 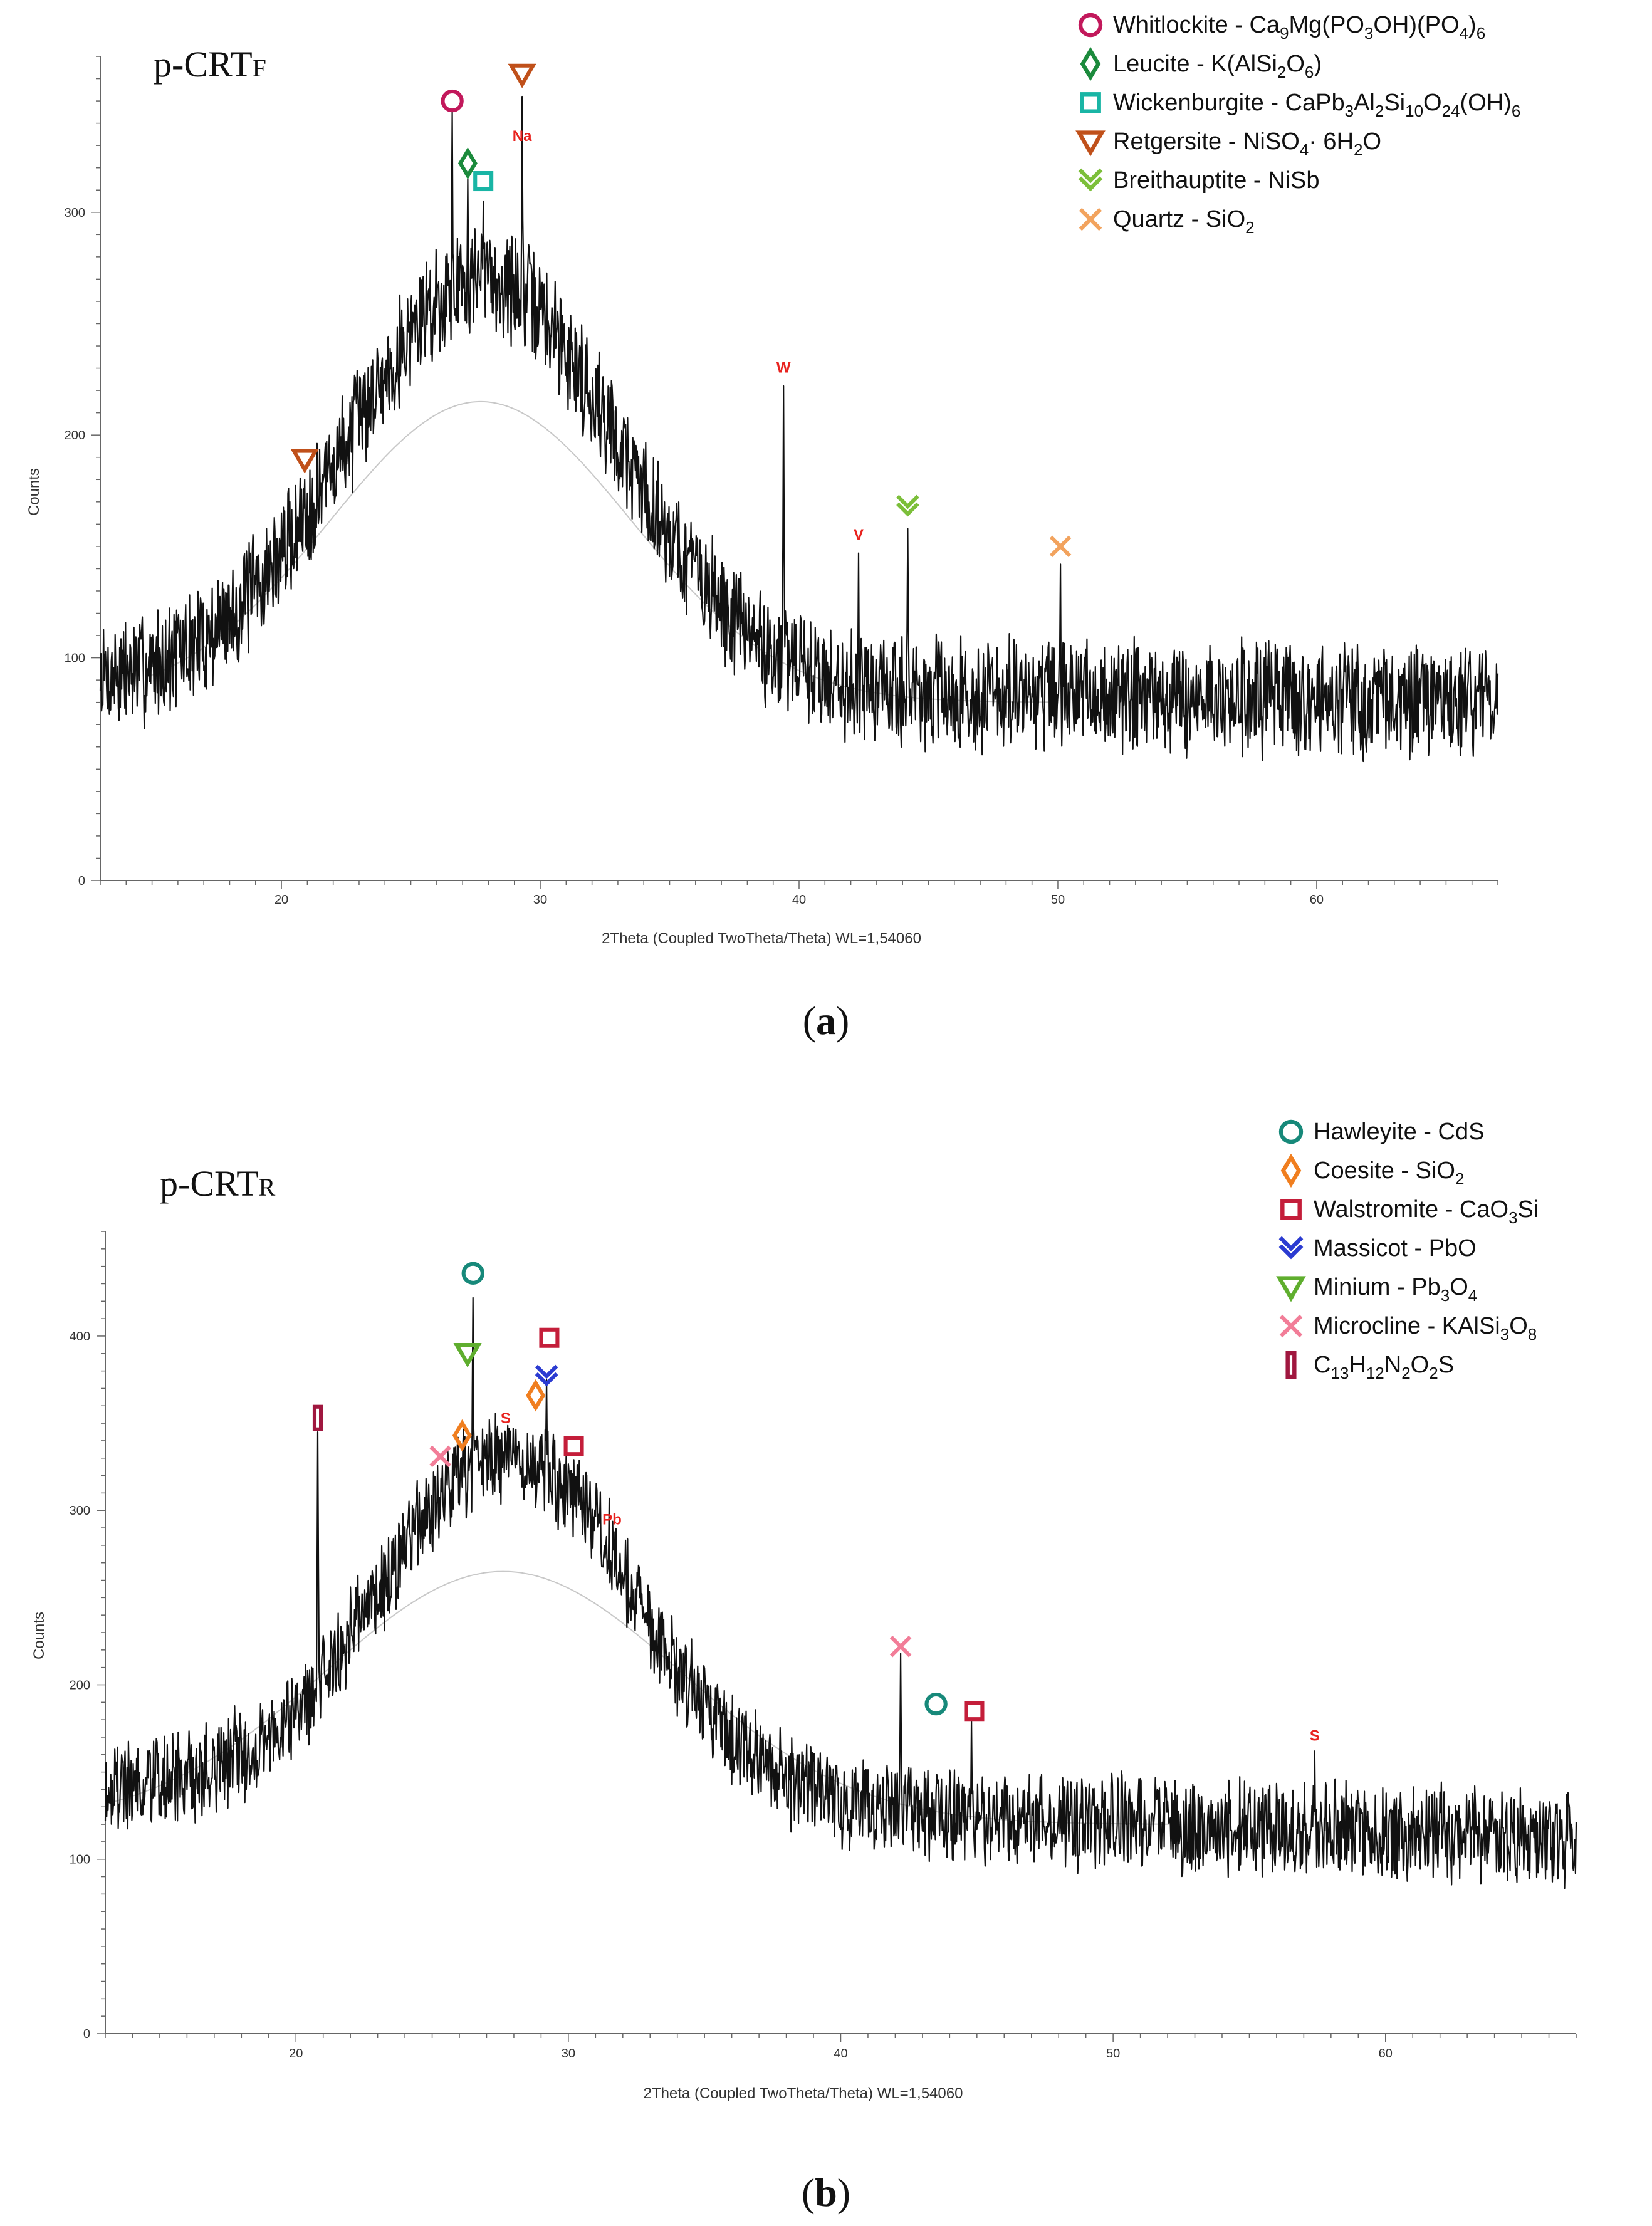 I want to click on legend-name: Hawleyite - CdS, so click(x=1399, y=1132).